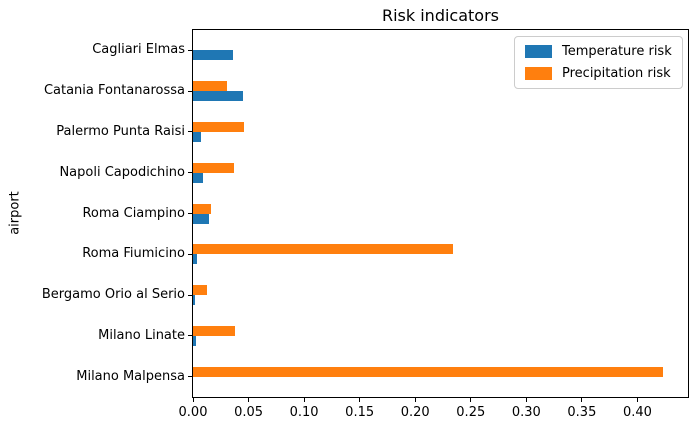 This screenshot has height=433, width=698. Describe the element at coordinates (433, 411) in the screenshot. I see `x-axis-ticks: 0.00 0.05 0.10 0.15 0.20 0.25 0.30 0.35 0.40` at that location.